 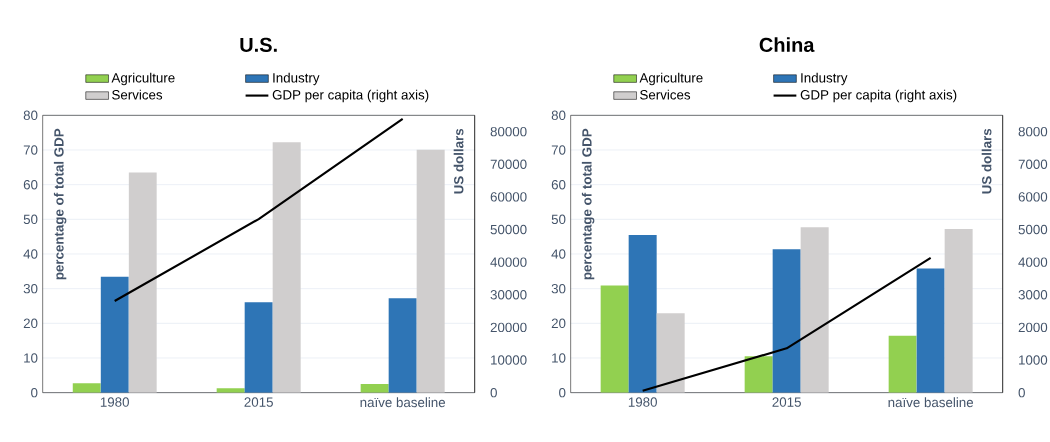 I want to click on y2-tick-label: 40000, so click(x=508, y=262).